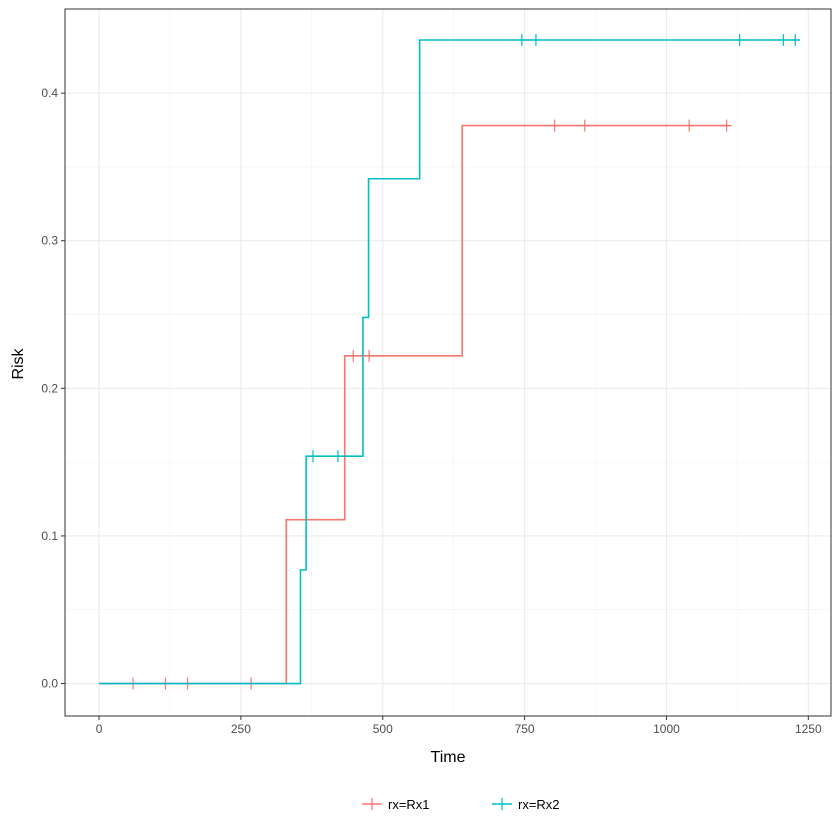 Image resolution: width=840 pixels, height=840 pixels. Describe the element at coordinates (808, 729) in the screenshot. I see `x-tick-label: 1250` at that location.